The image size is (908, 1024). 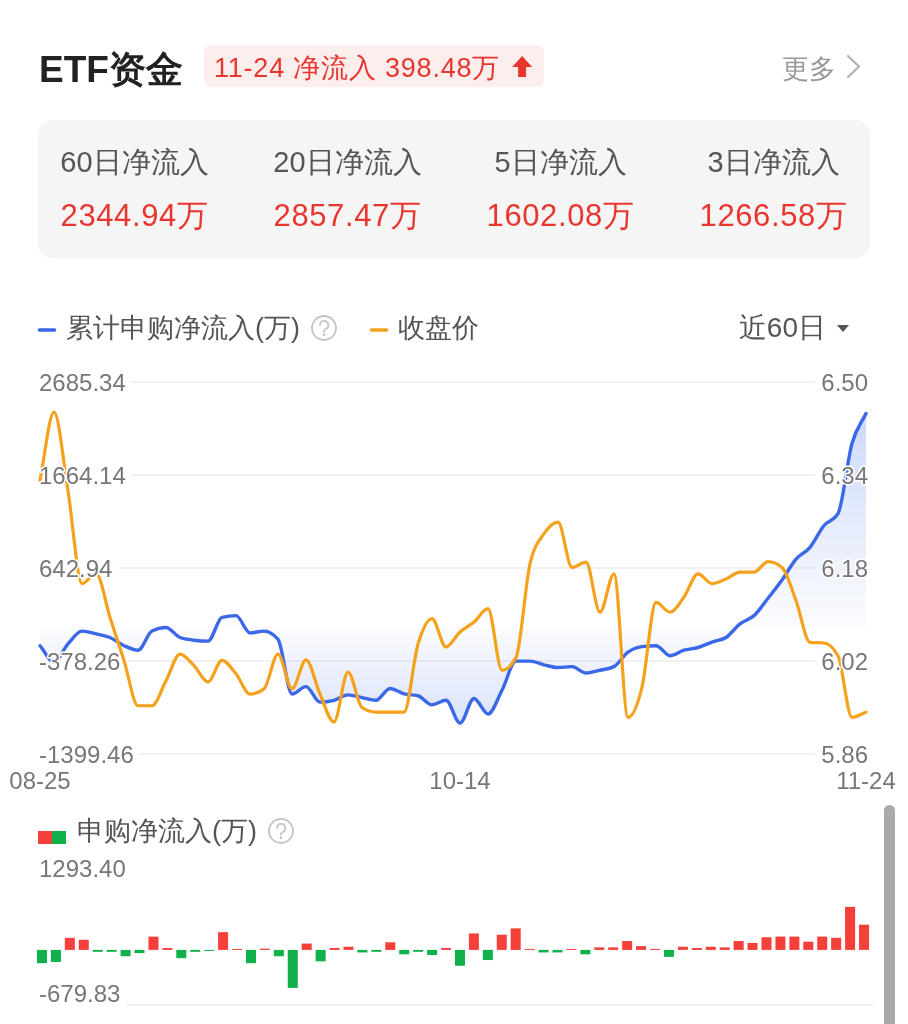 I want to click on text: 11-24 净流入 398.48万, so click(x=357, y=68).